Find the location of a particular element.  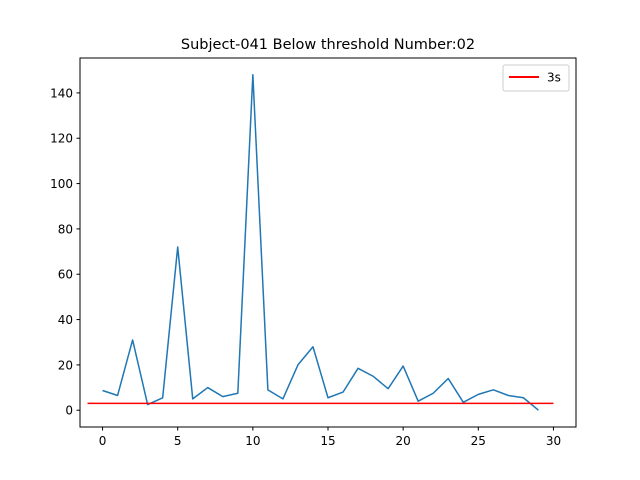

y-tick-label: 120 is located at coordinates (61, 139).